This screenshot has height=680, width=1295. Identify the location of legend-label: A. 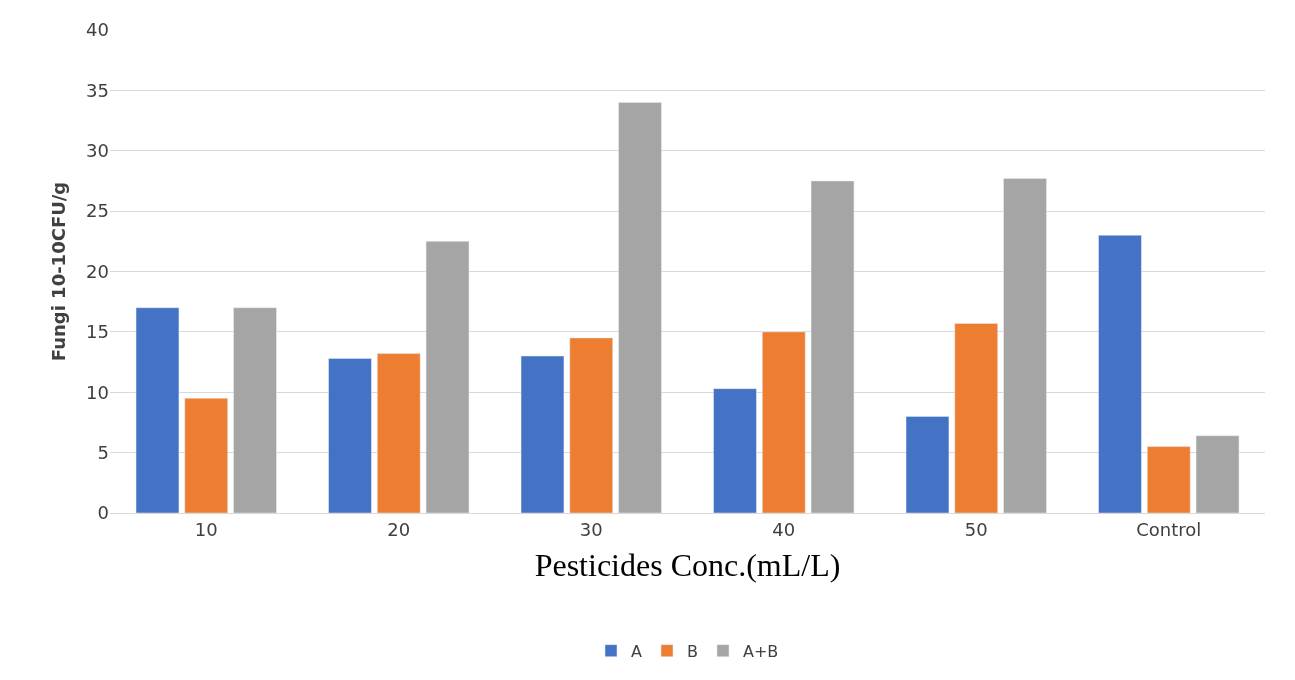
(636, 651).